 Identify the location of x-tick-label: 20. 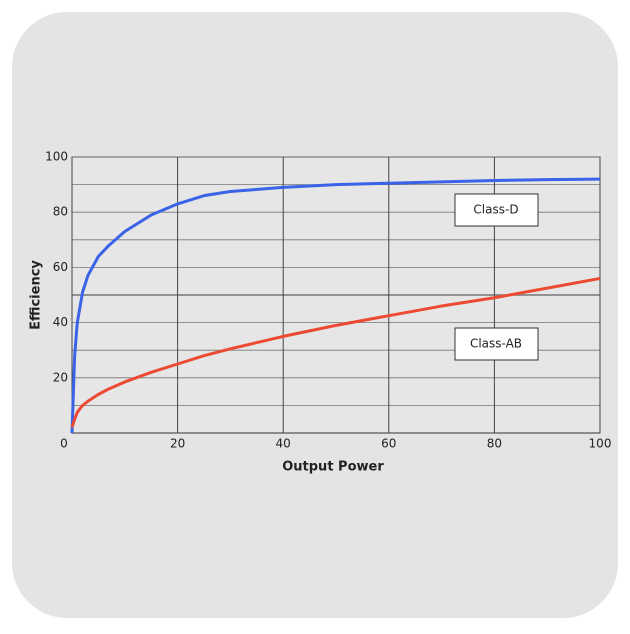
(177, 444).